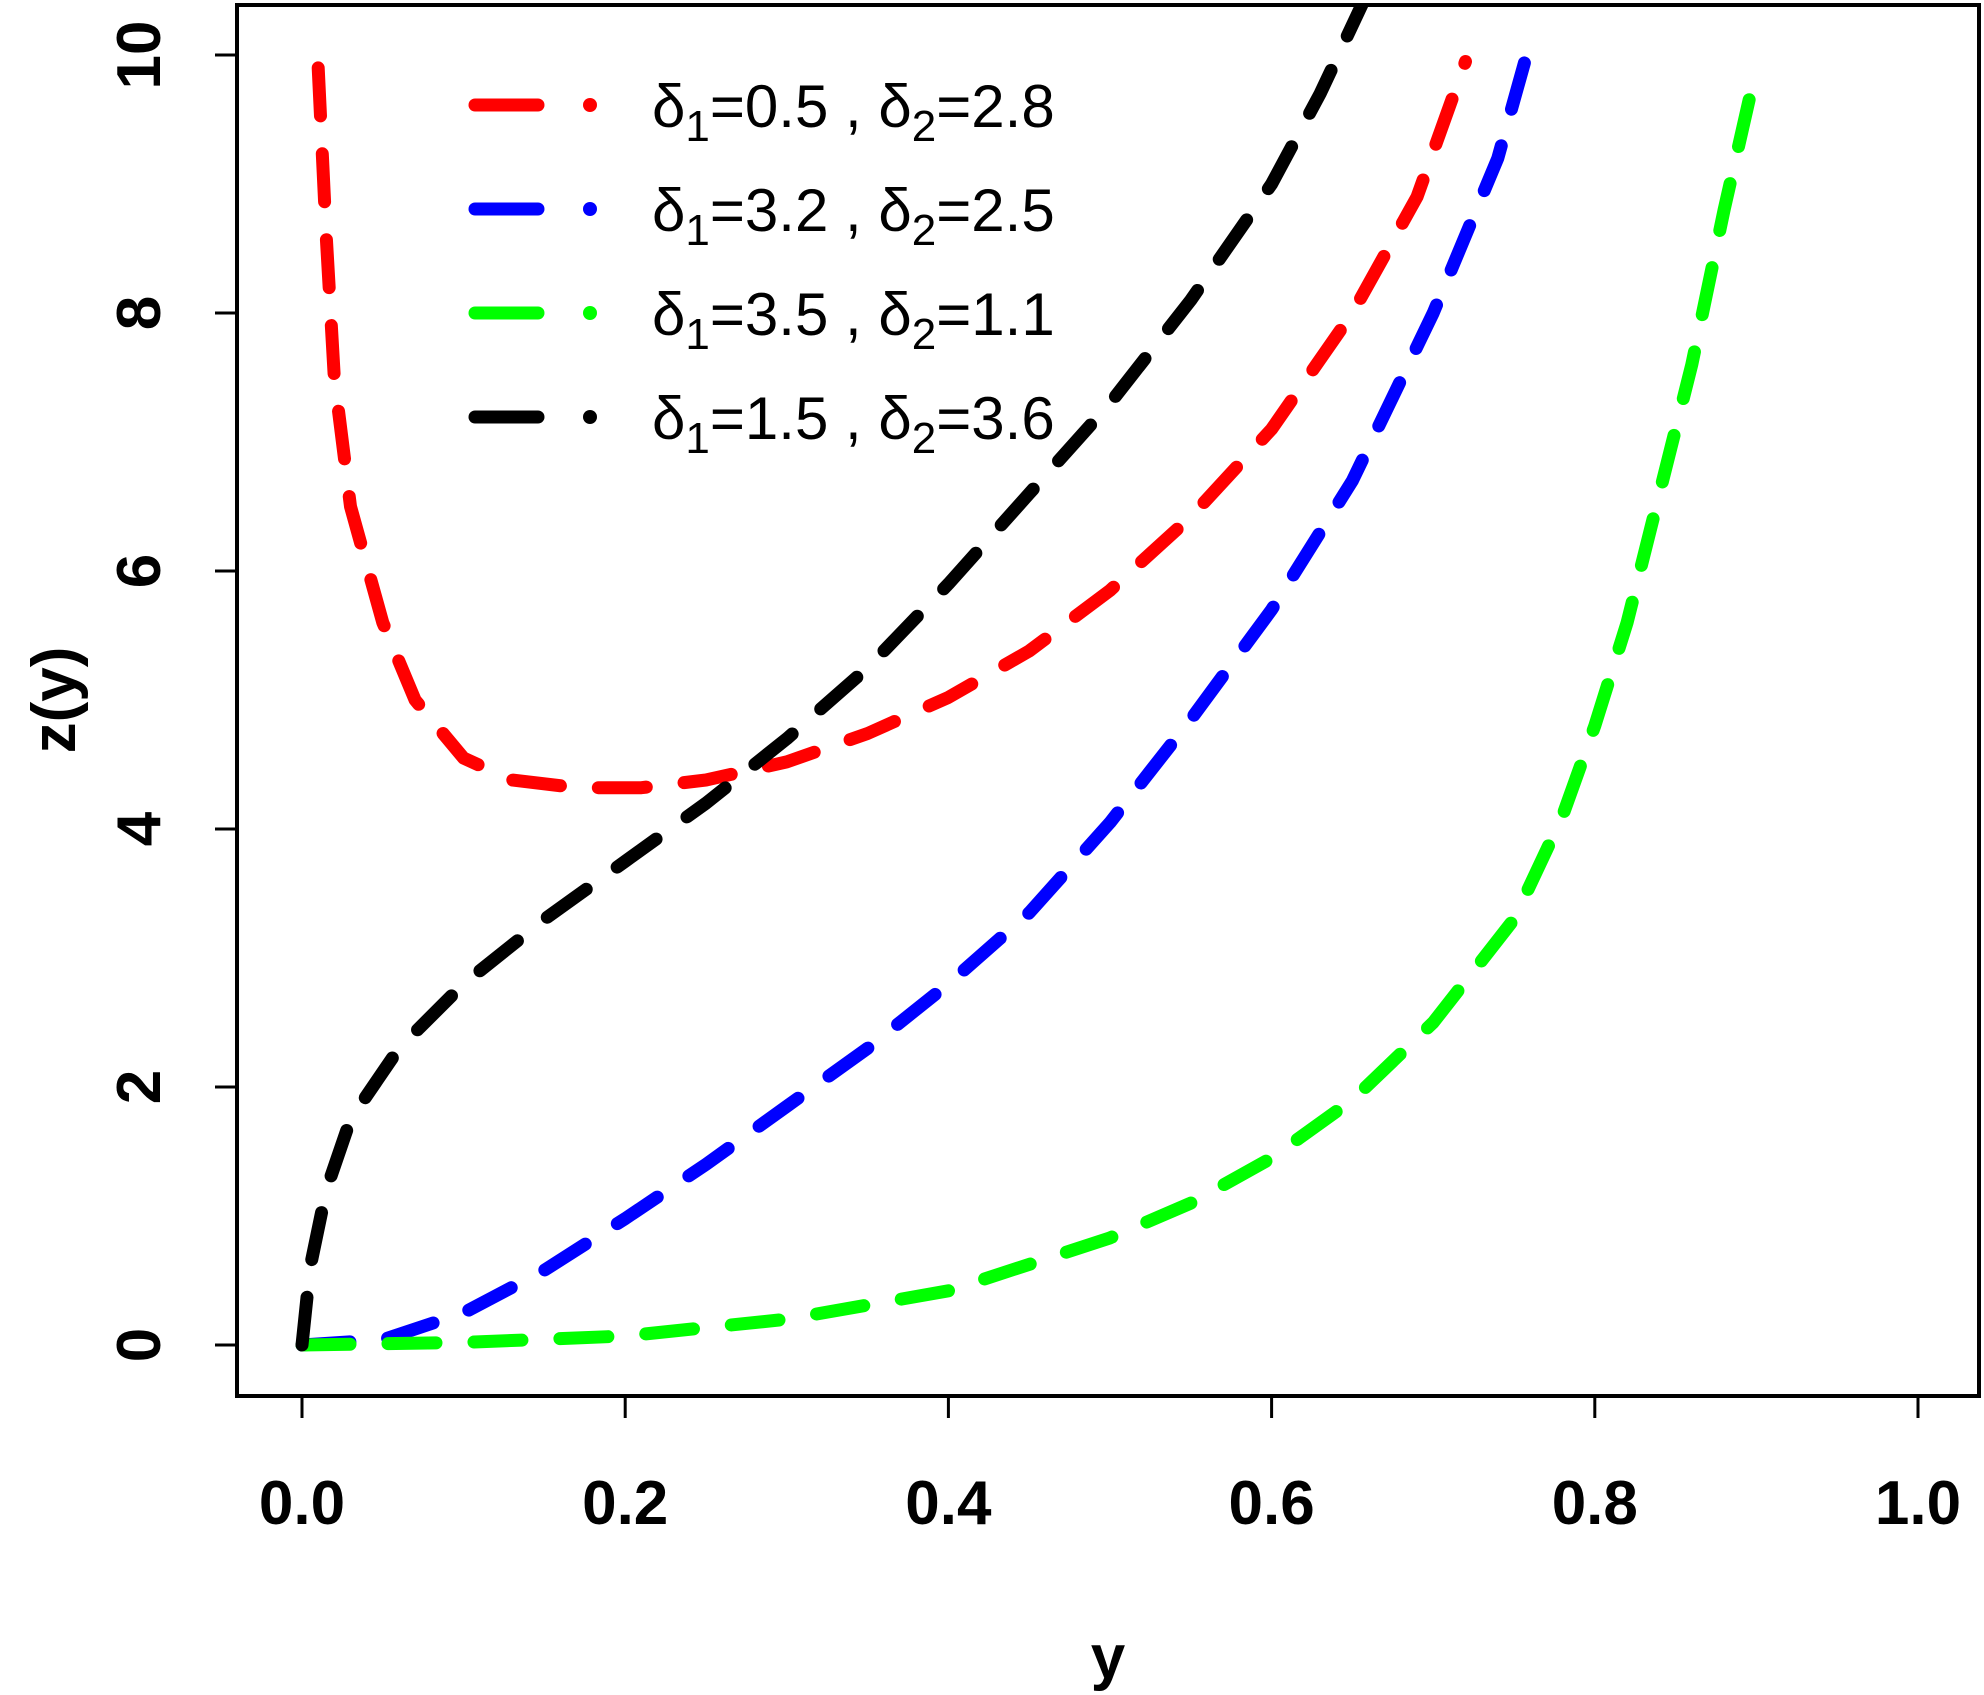 This screenshot has width=1984, height=1695. What do you see at coordinates (172, 691) in the screenshot?
I see `y-axis: 0 2 4 6 8 10` at bounding box center [172, 691].